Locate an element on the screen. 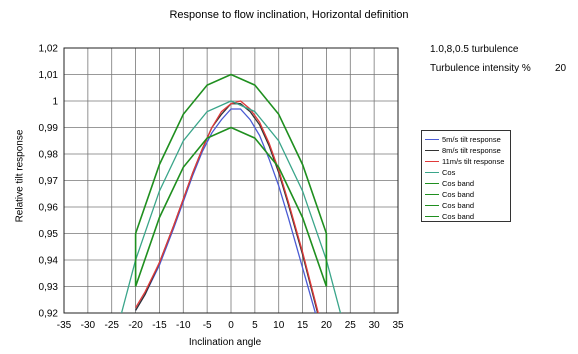 Image resolution: width=578 pixels, height=354 pixels. x-tick-label: 25 is located at coordinates (351, 325).